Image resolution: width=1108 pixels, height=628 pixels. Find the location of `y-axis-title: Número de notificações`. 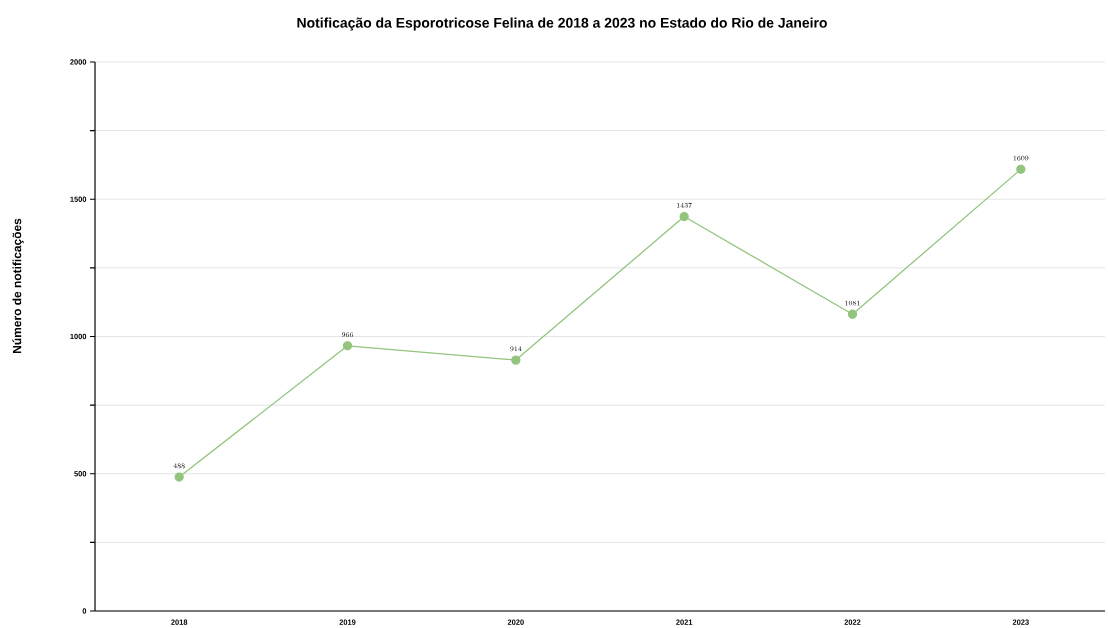

y-axis-title: Número de notificações is located at coordinates (18, 285).